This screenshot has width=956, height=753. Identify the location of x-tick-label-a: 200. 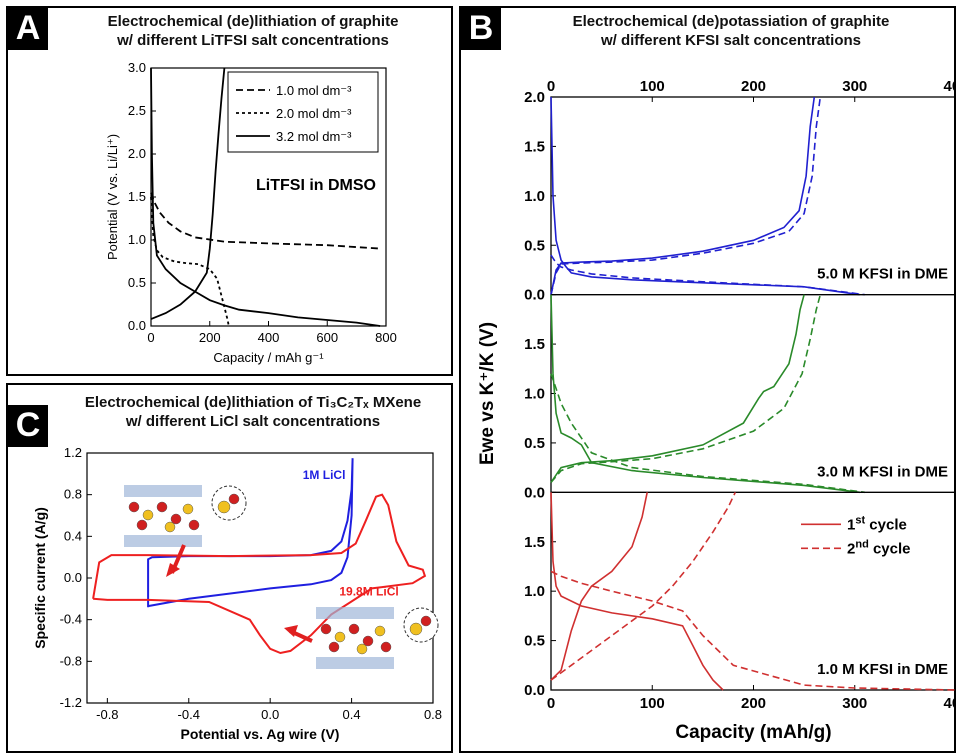
(210, 337).